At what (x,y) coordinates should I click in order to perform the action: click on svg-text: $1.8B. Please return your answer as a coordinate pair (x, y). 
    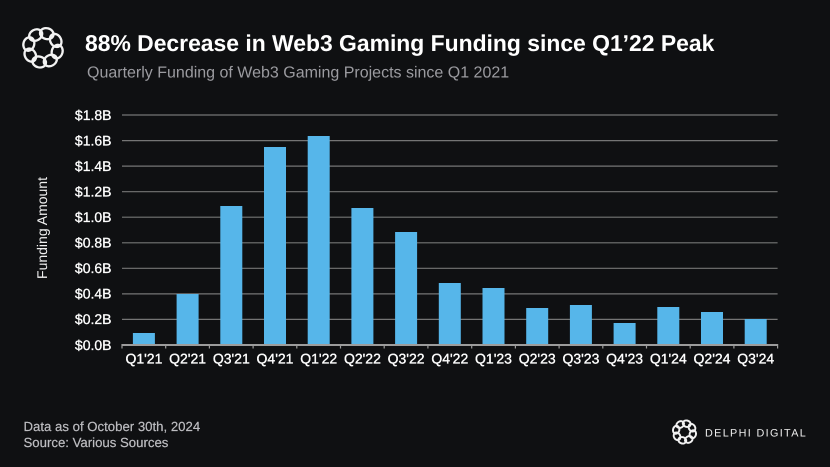
    Looking at the image, I should click on (93, 115).